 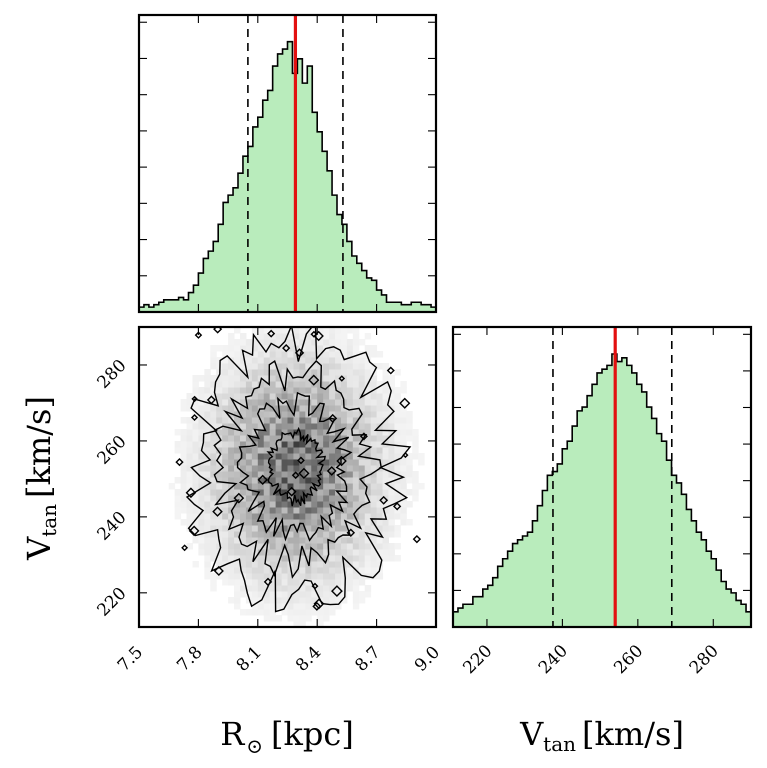 I want to click on density-contour, so click(x=294, y=466).